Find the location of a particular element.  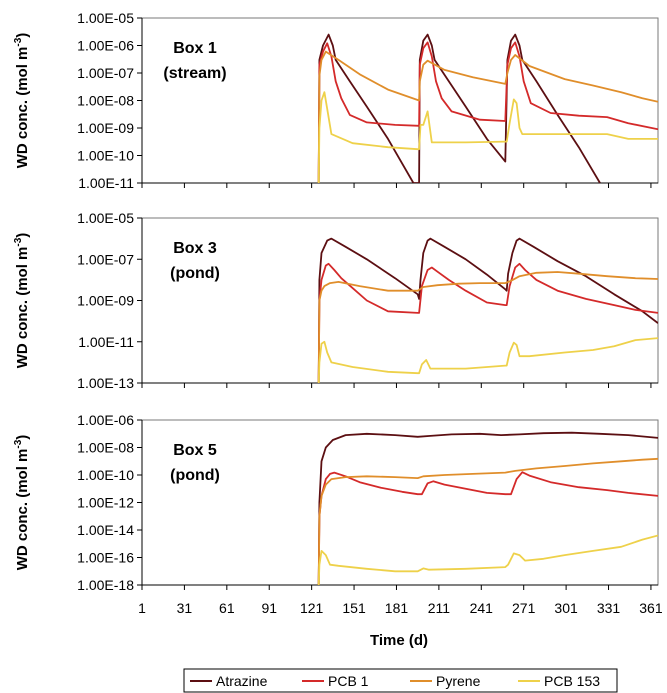

x-tick-label: 121 is located at coordinates (312, 608).